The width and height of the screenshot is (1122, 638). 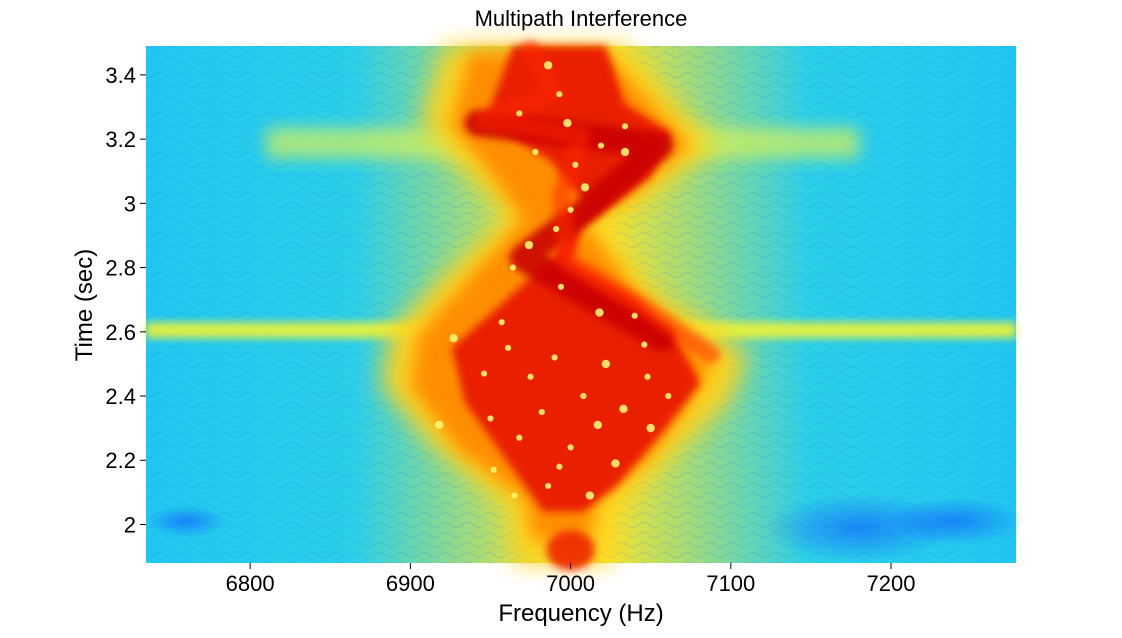 I want to click on low-energy-region-corner, so click(x=955, y=521).